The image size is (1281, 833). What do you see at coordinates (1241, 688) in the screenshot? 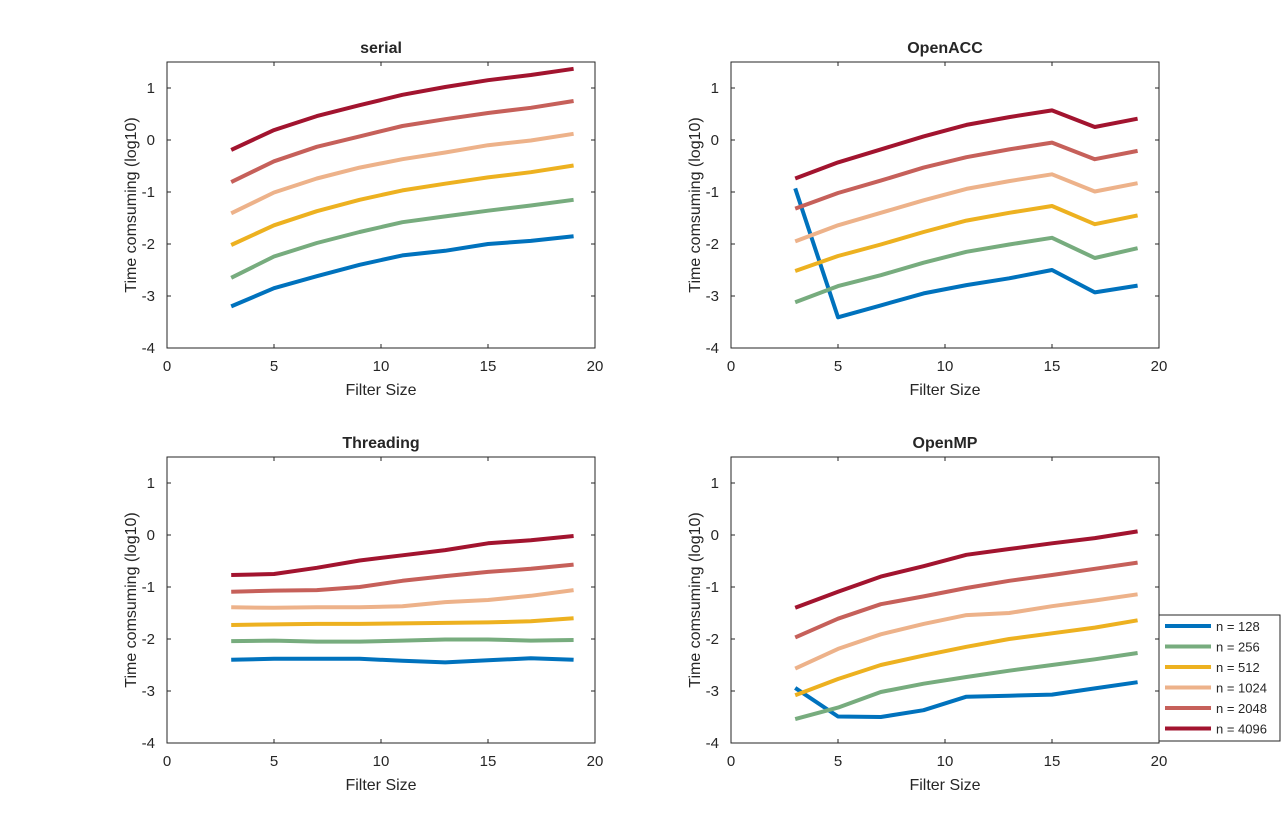
I see `legend-entry: n = 1024` at bounding box center [1241, 688].